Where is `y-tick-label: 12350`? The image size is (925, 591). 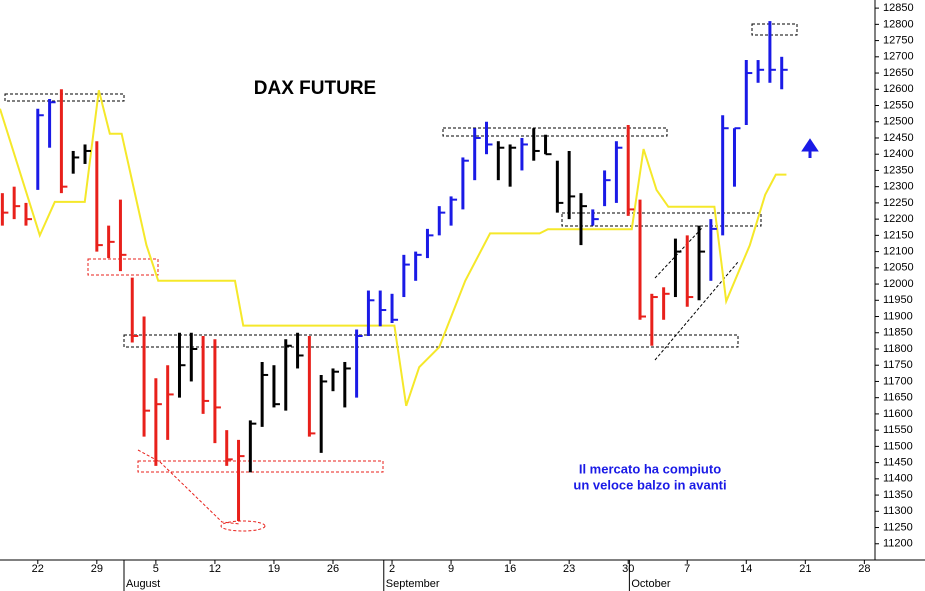 y-tick-label: 12350 is located at coordinates (898, 170).